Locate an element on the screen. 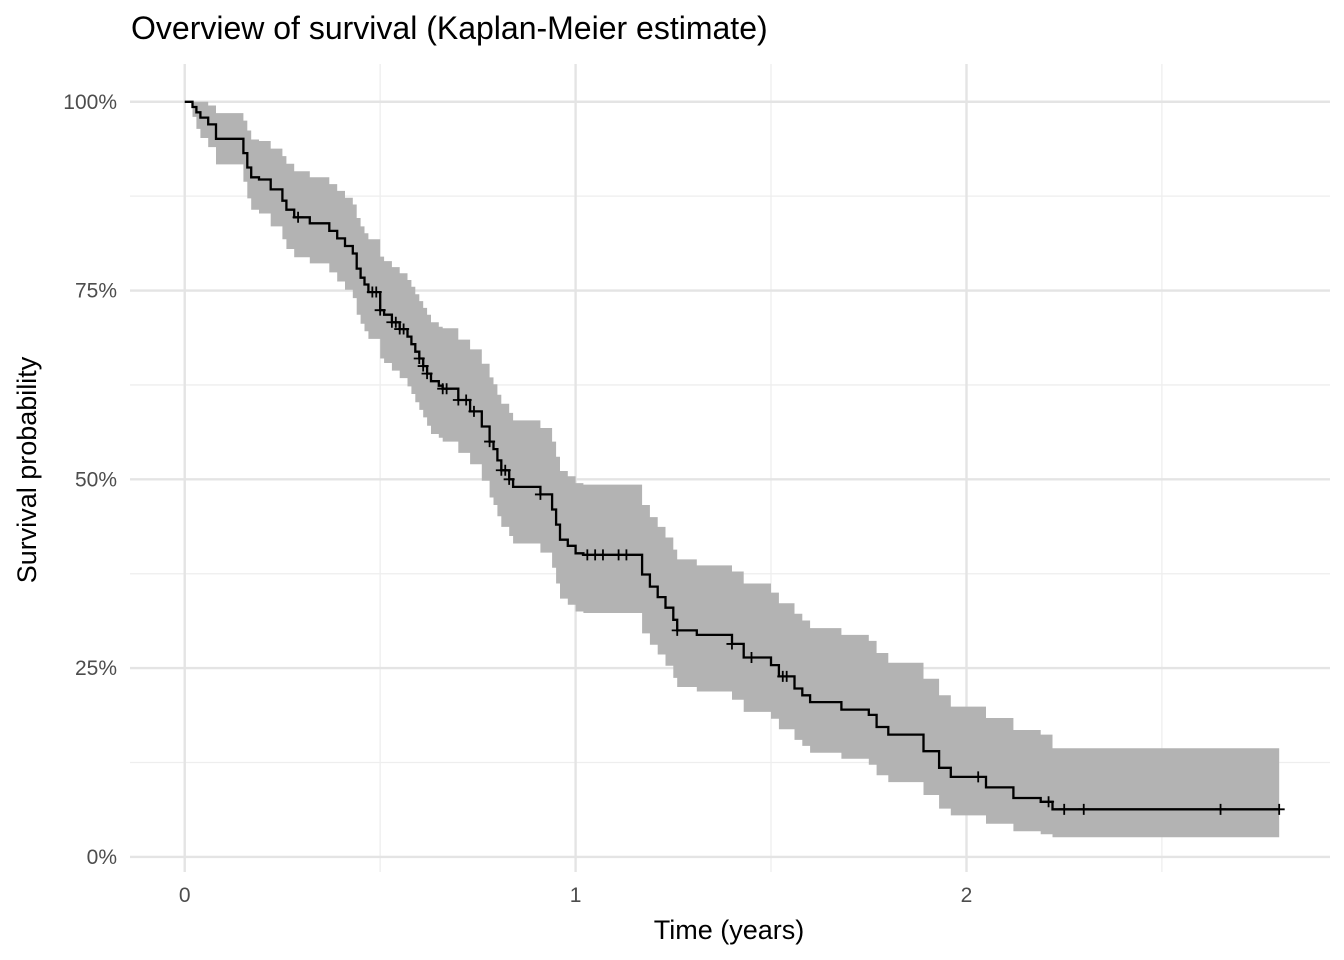 Image resolution: width=1344 pixels, height=960 pixels. x-tick-label: 2 is located at coordinates (967, 895).